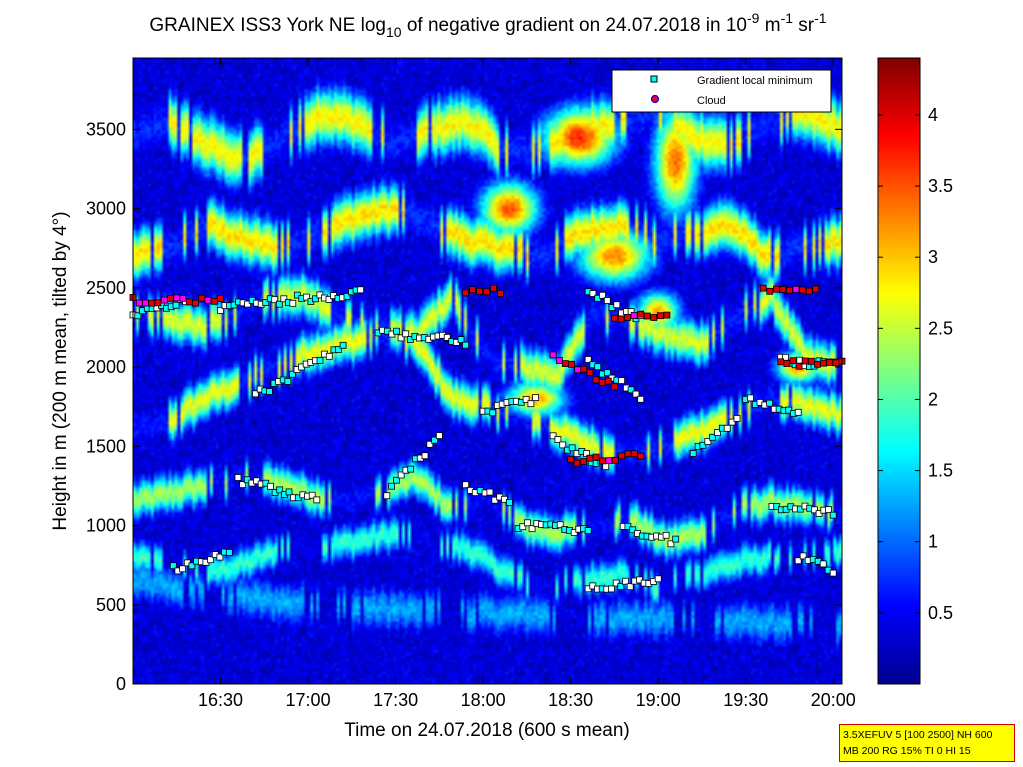  What do you see at coordinates (106, 446) in the screenshot?
I see `y-tick-label: 1500` at bounding box center [106, 446].